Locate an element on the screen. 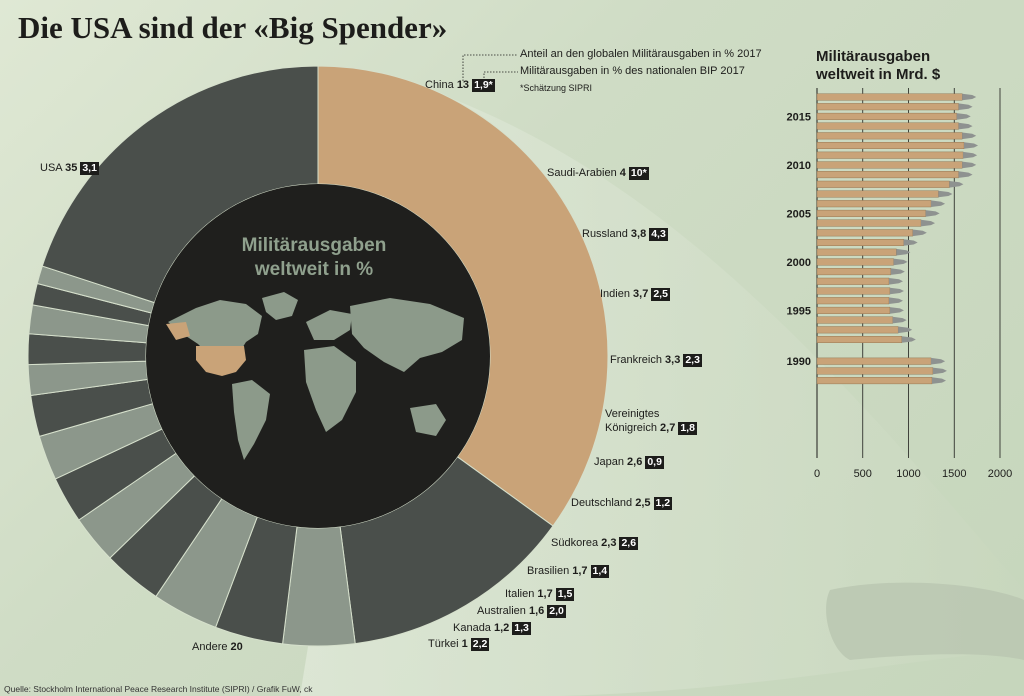 The width and height of the screenshot is (1024, 696). label-gdp: 2,0 is located at coordinates (556, 611).